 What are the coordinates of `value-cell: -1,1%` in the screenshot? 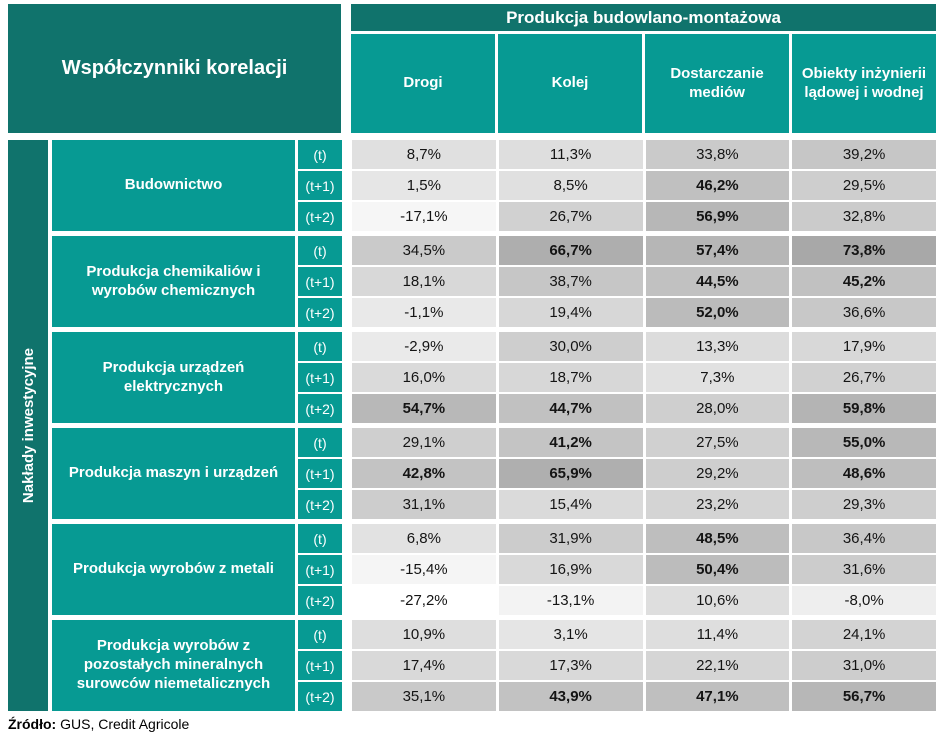 It's located at (424, 312).